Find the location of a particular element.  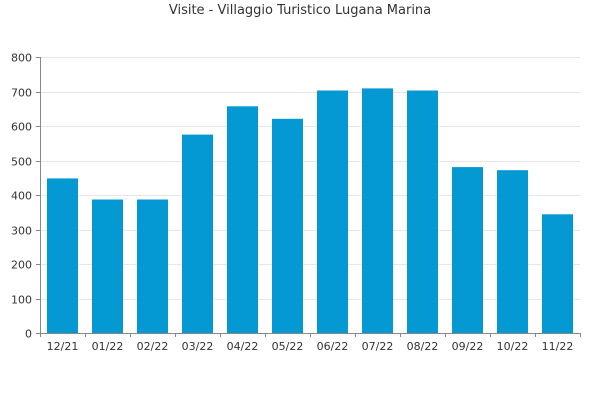

x-tick-label: 03/22 is located at coordinates (198, 346).